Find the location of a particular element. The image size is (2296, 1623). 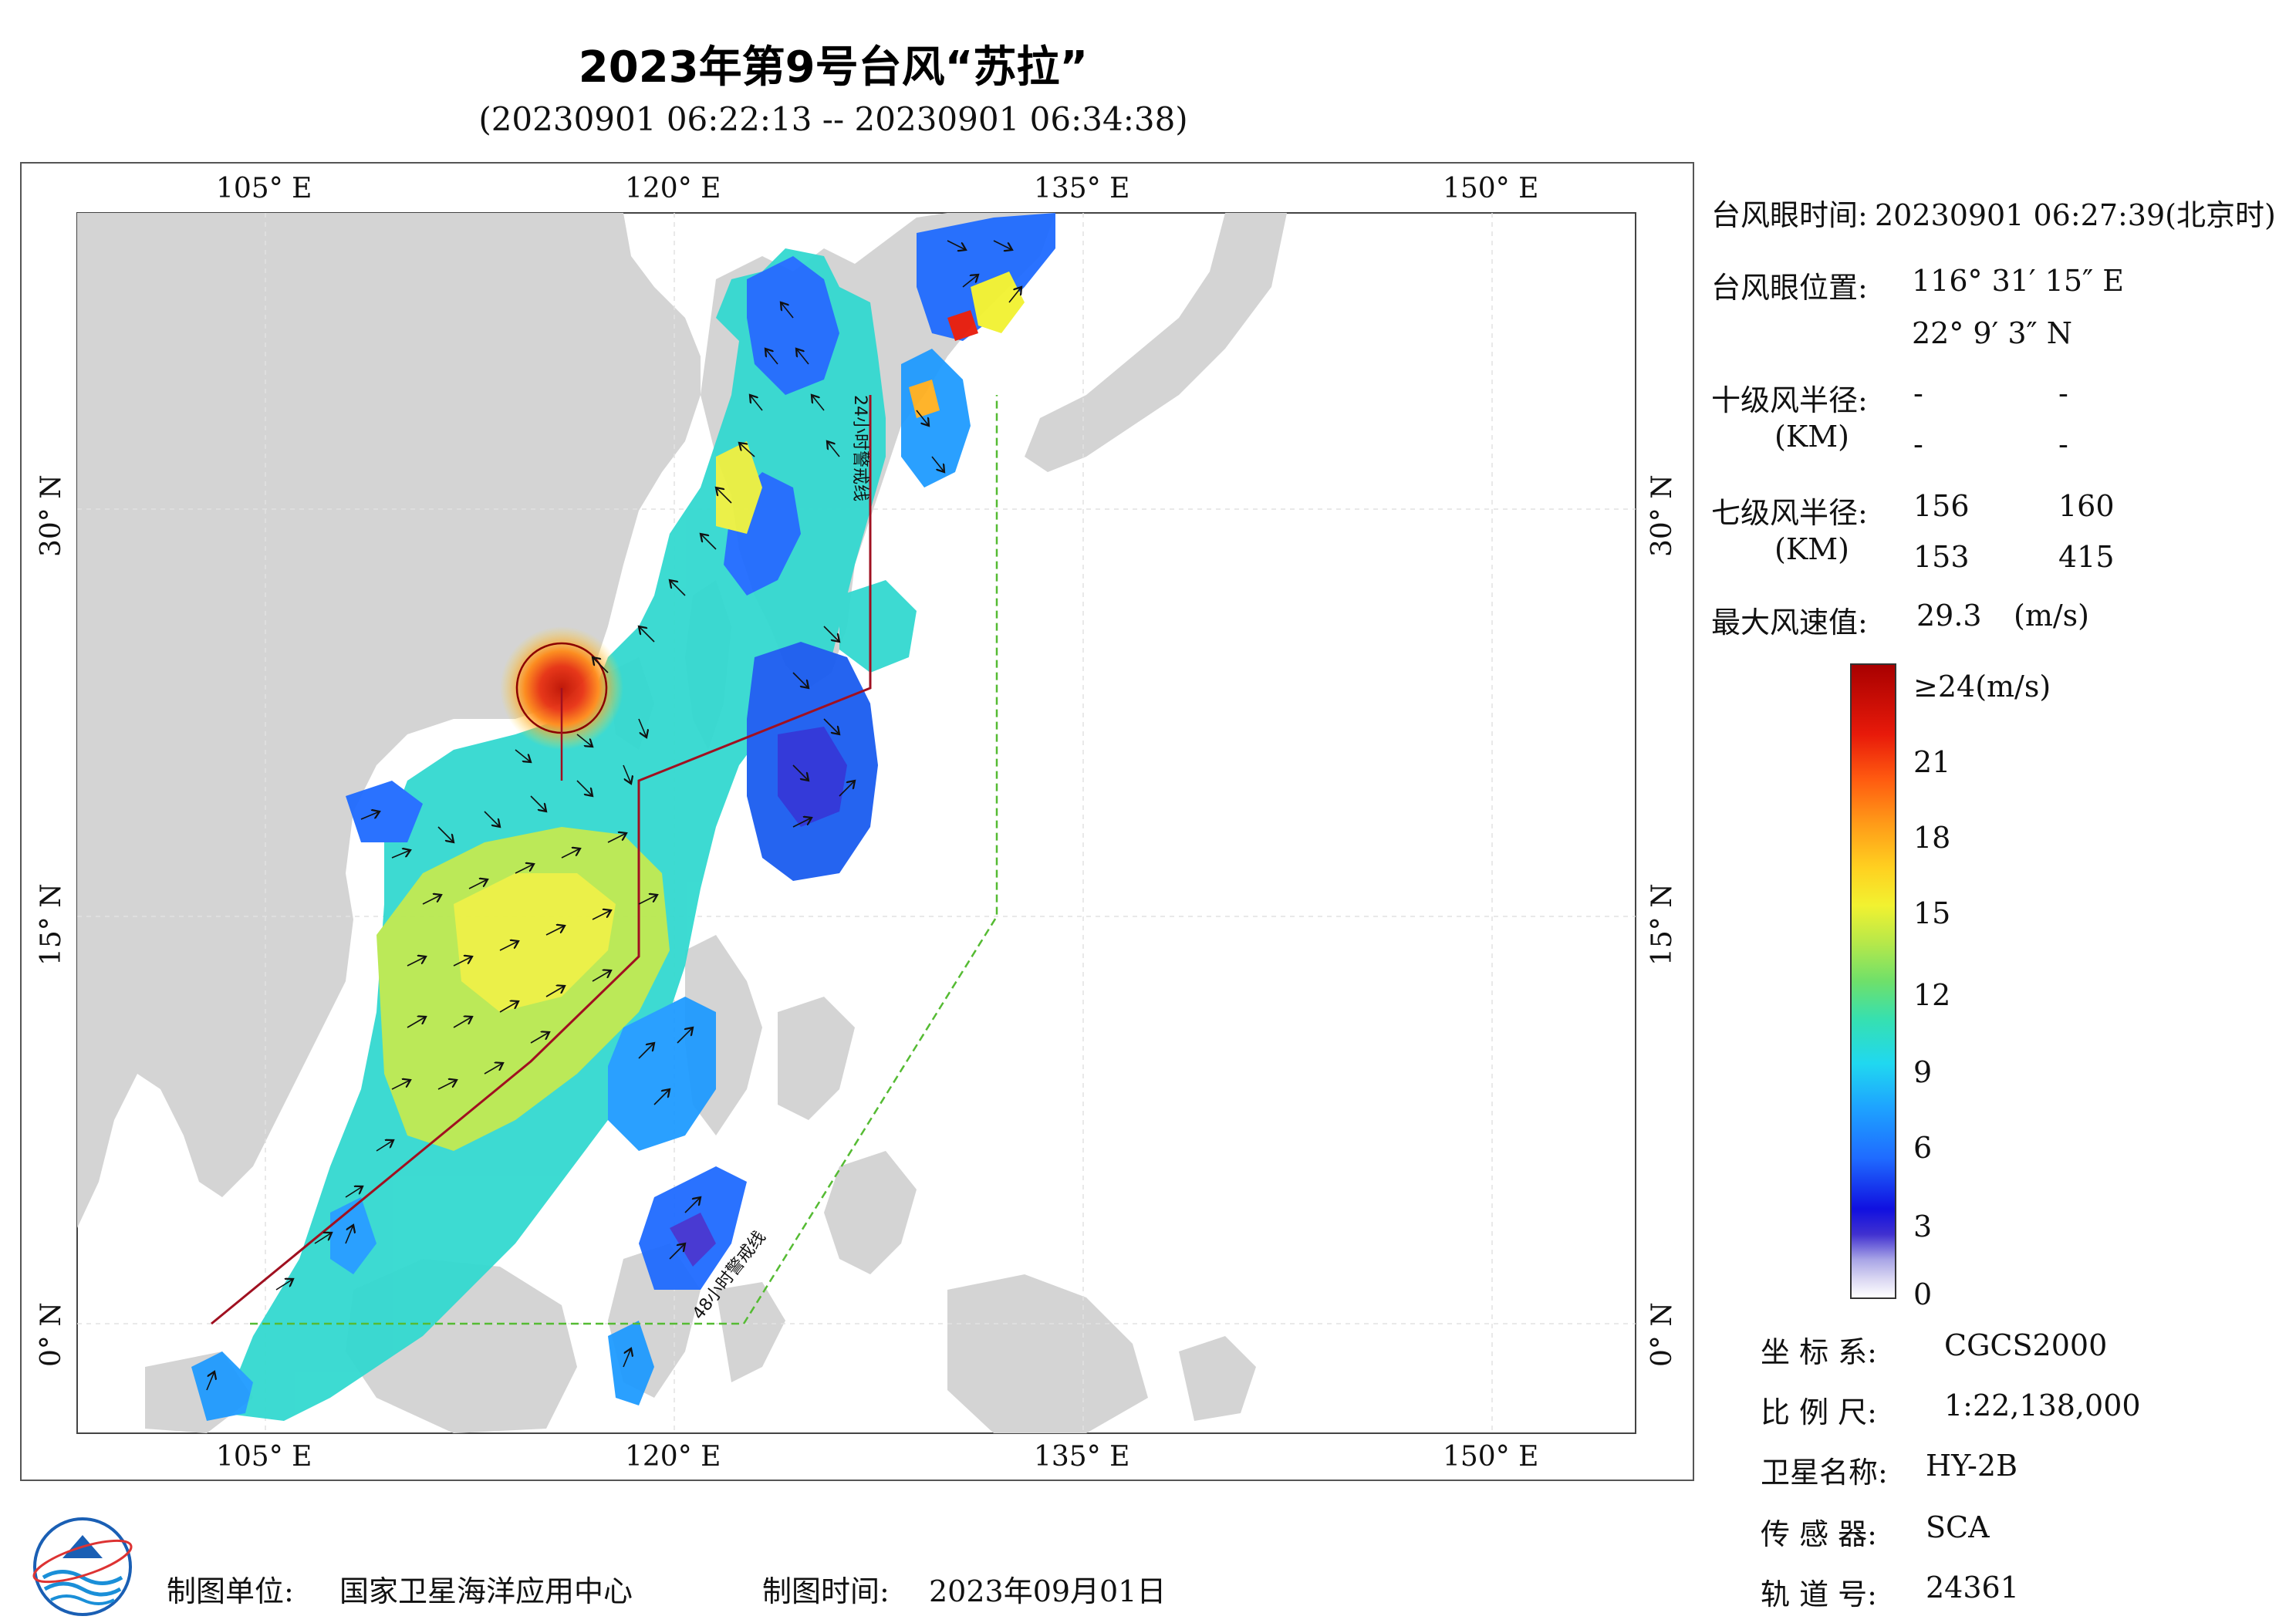

colorbar-label-18: 18 is located at coordinates (1932, 838).